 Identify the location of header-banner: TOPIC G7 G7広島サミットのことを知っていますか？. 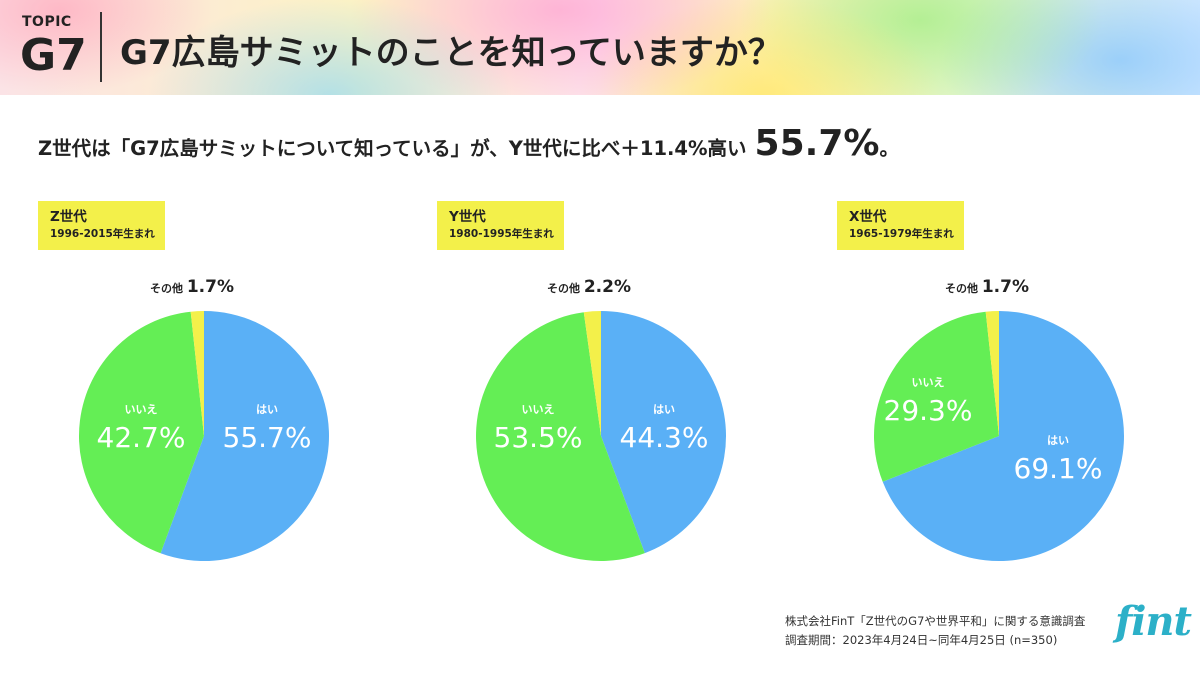
(600, 47).